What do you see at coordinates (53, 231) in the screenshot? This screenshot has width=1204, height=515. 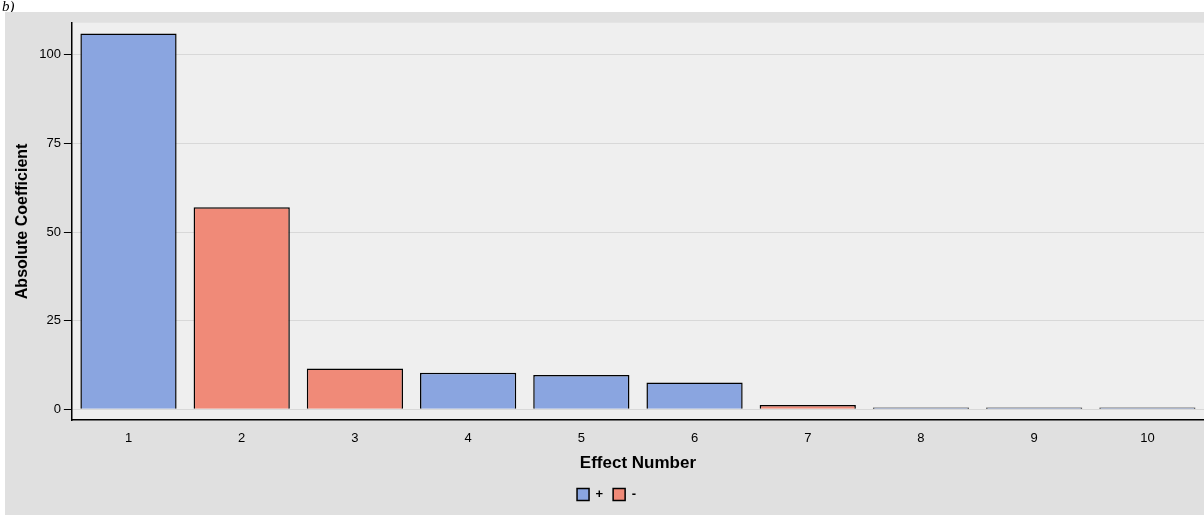 I see `y-tick-label: 50` at bounding box center [53, 231].